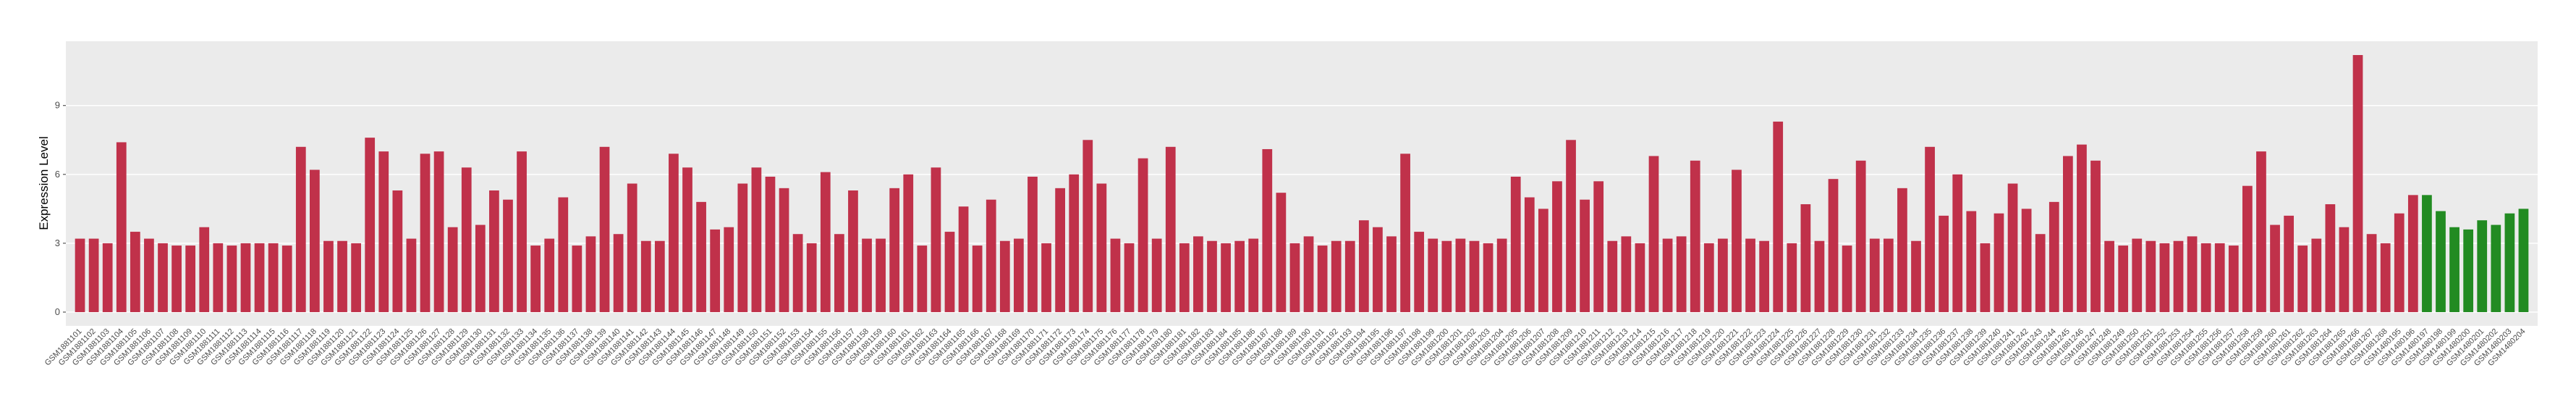 This screenshot has width=2576, height=420. What do you see at coordinates (57, 243) in the screenshot?
I see `y-tick-label: 3` at bounding box center [57, 243].